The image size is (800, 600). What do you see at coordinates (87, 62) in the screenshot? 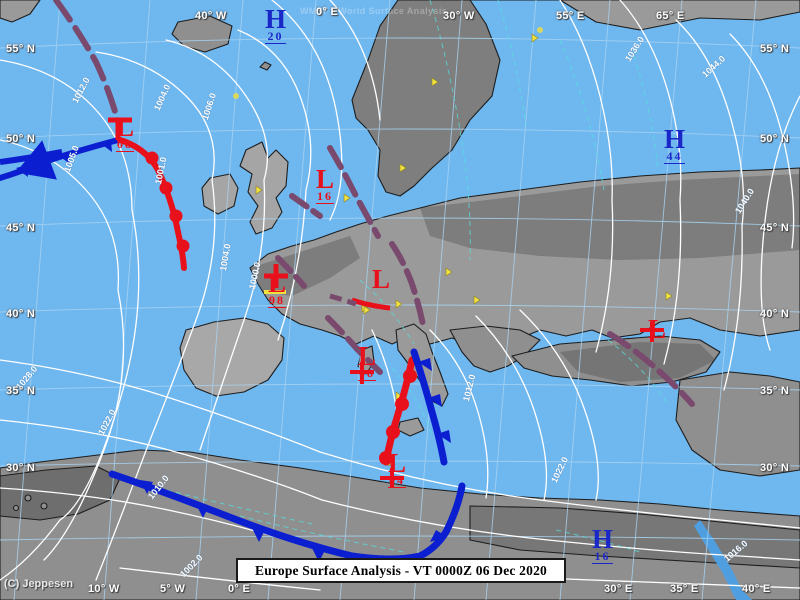
I see `occluded-atlantic-north` at bounding box center [87, 62].